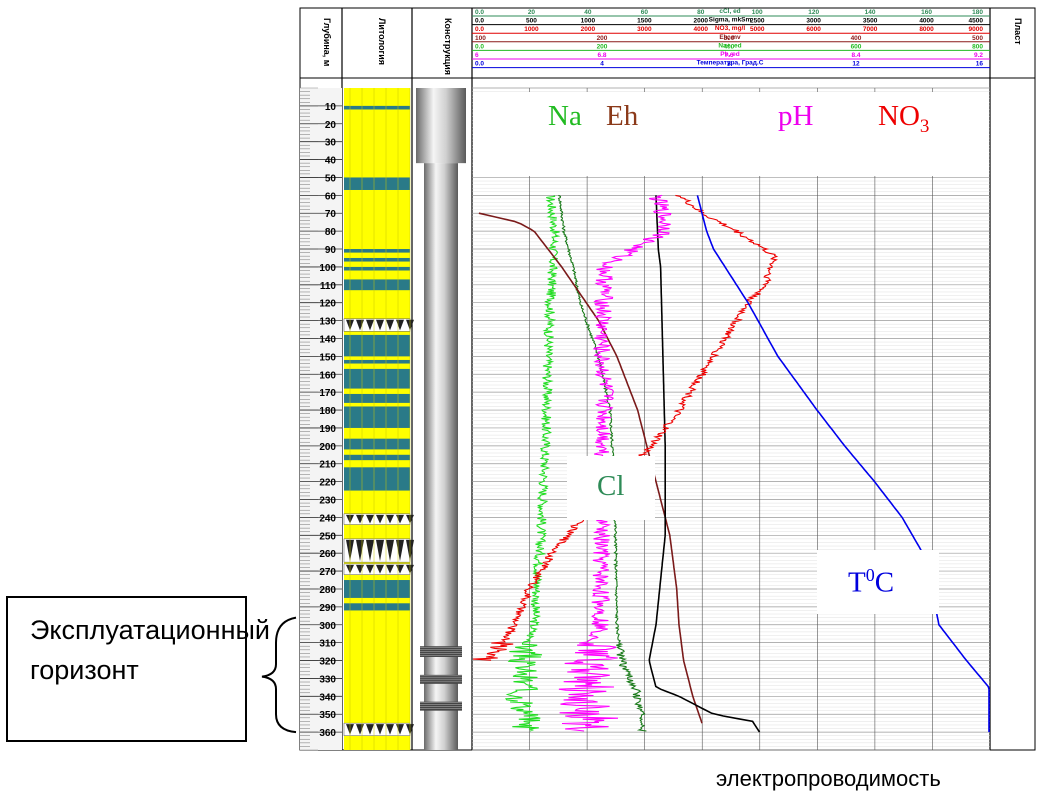 This screenshot has width=1041, height=804. I want to click on scale-tick-label: 6000, so click(813, 29).